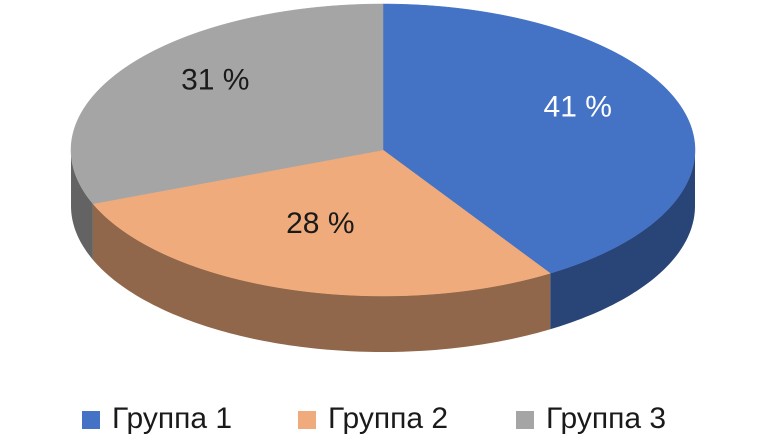 The image size is (768, 445). Describe the element at coordinates (215, 80) in the screenshot. I see `data-label: 31 %` at that location.